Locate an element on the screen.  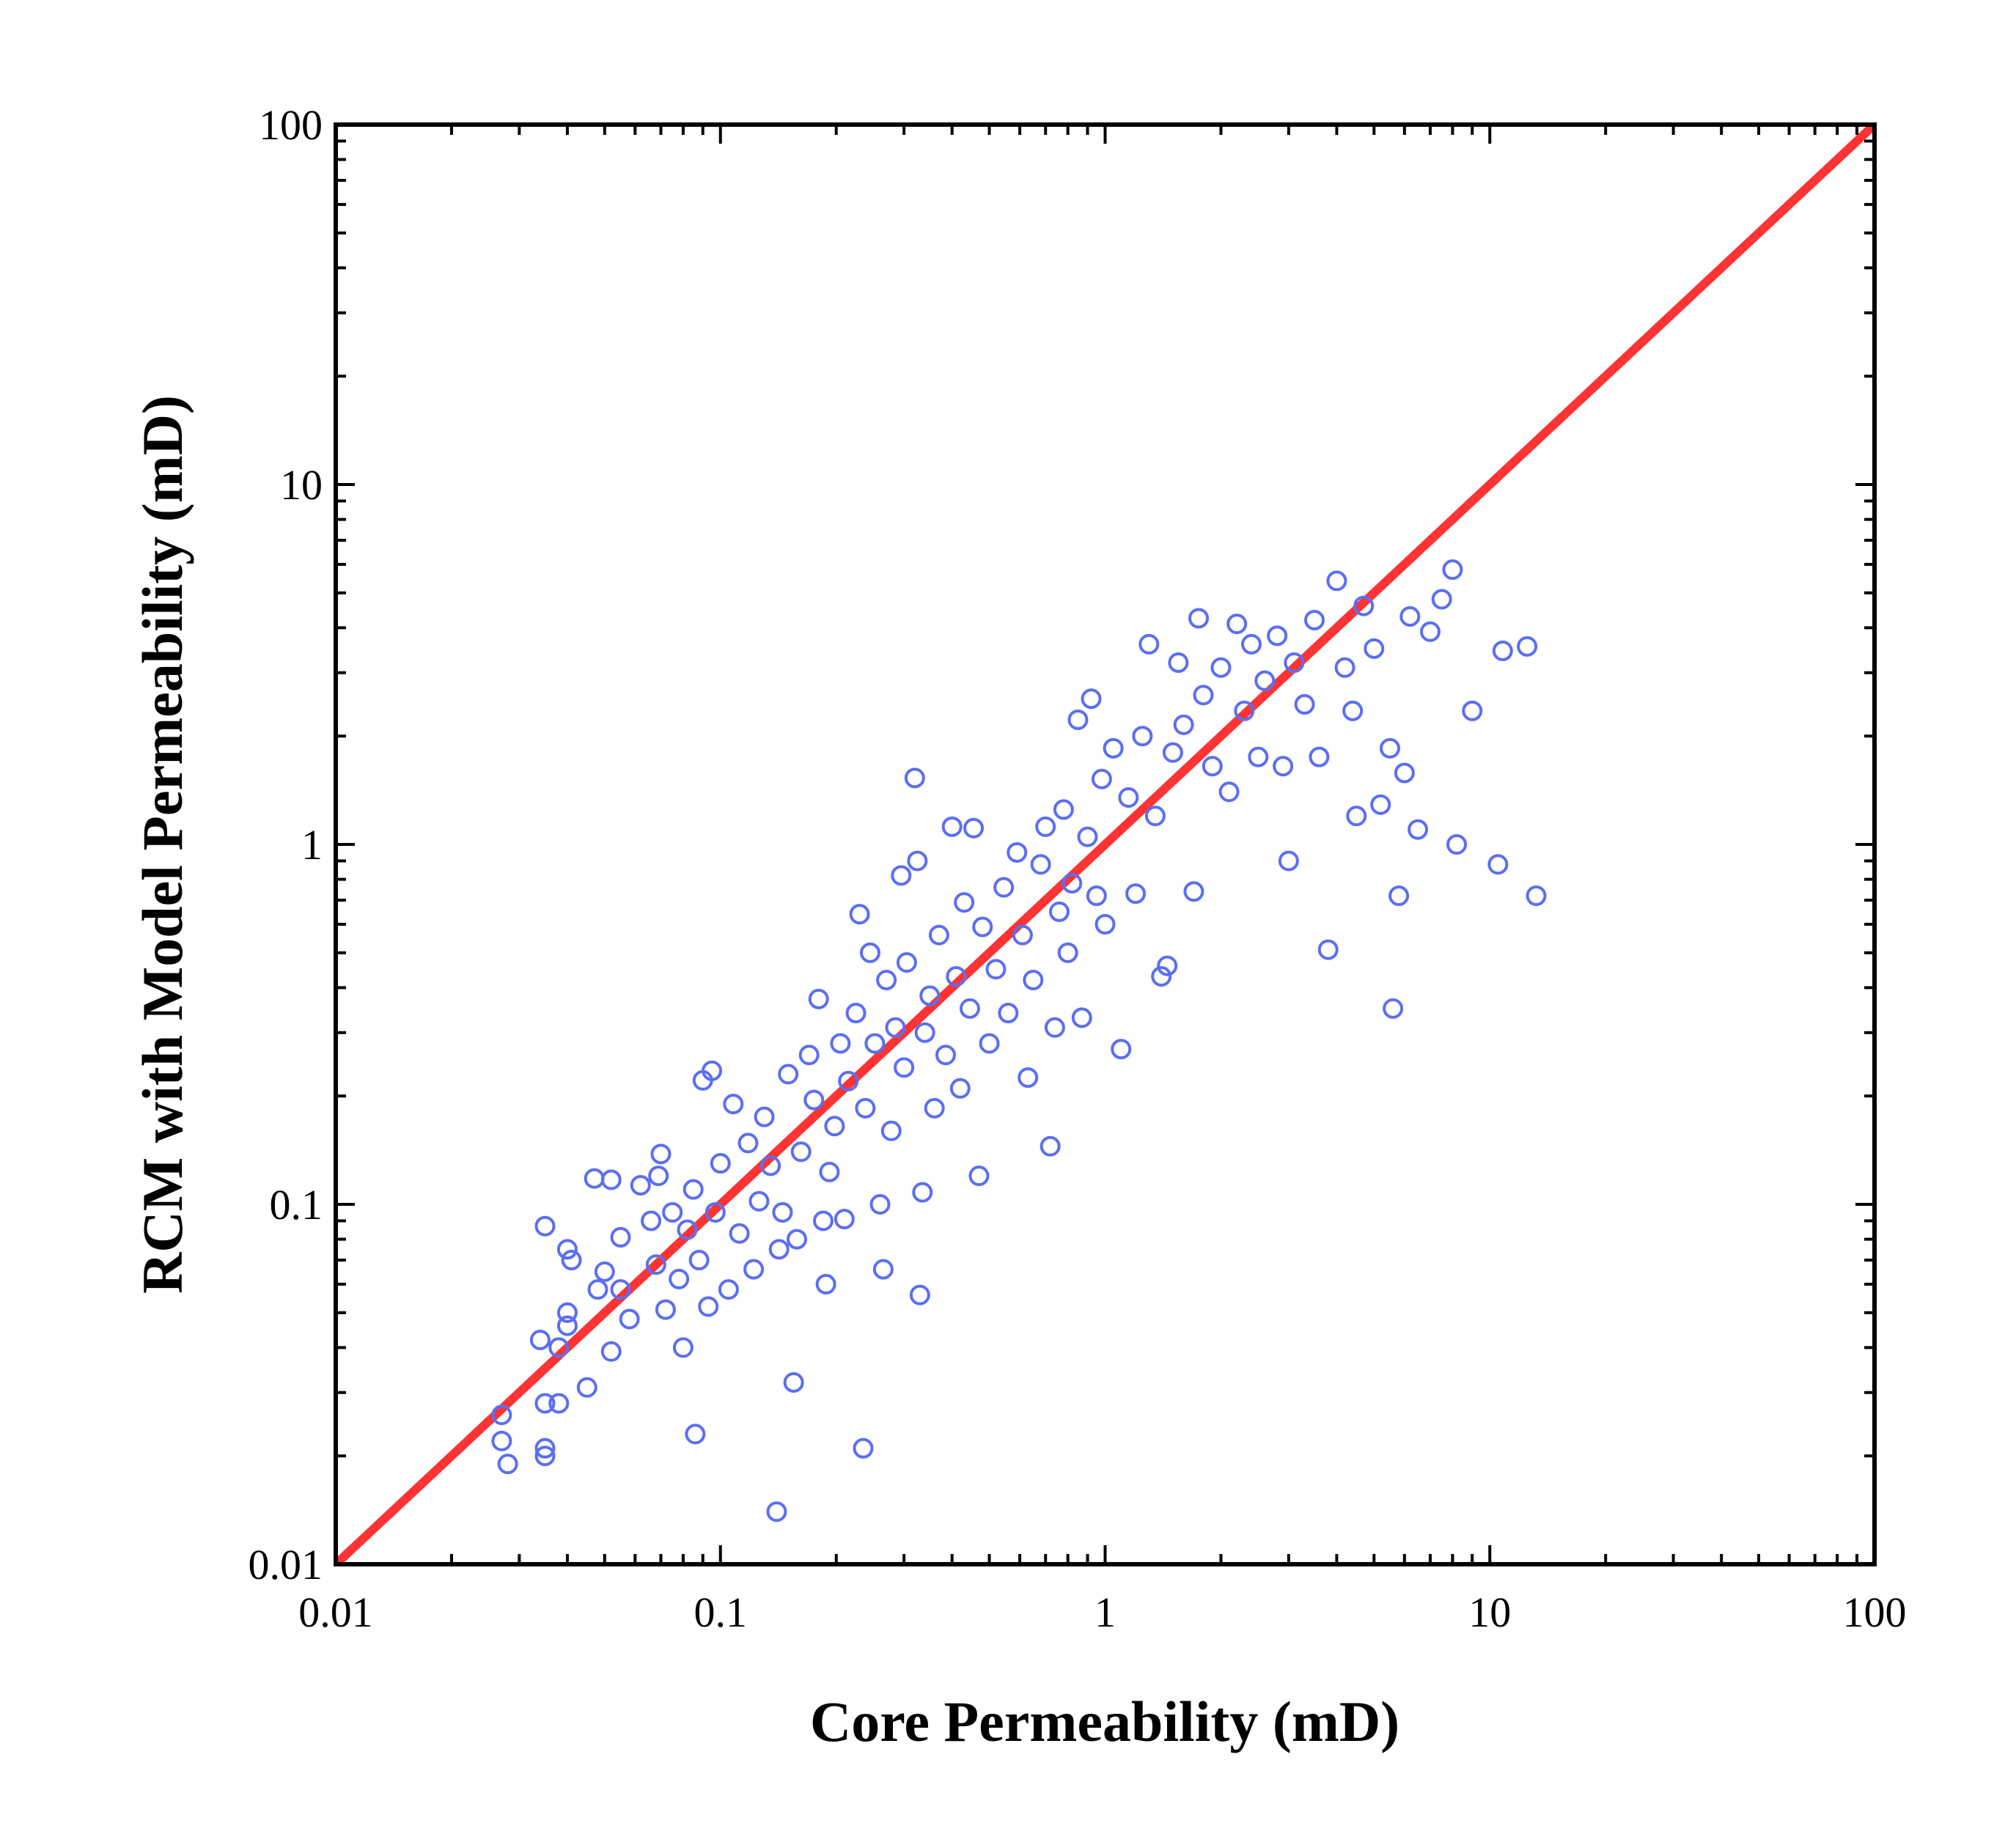
y-tick-label: 100 is located at coordinates (291, 125).